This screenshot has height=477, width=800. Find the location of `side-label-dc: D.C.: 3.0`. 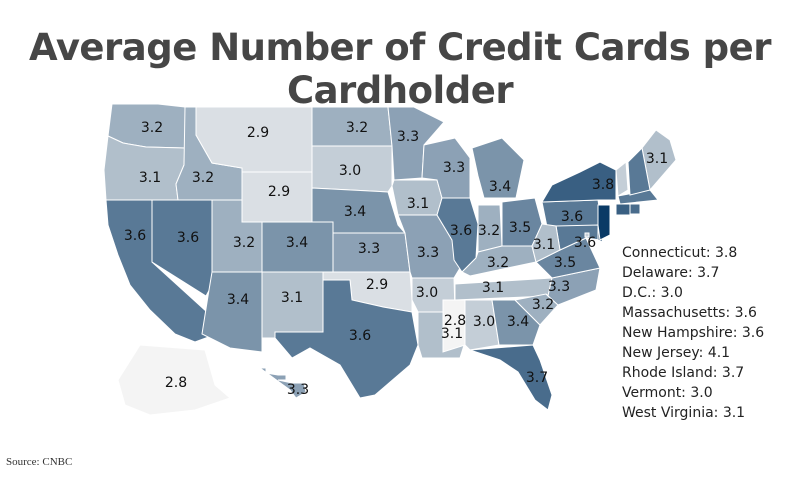

side-label-dc: D.C.: 3.0 is located at coordinates (652, 293).